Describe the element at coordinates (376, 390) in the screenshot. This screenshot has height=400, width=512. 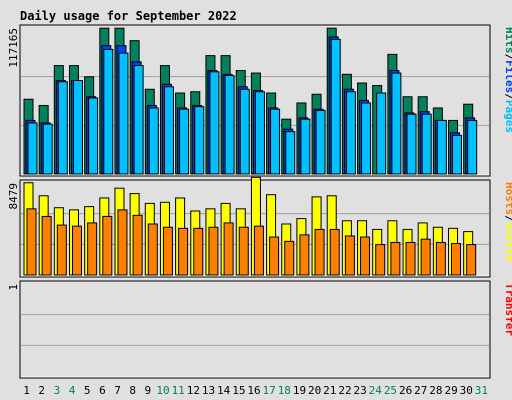
I see `x-tick-label: 24` at that location.